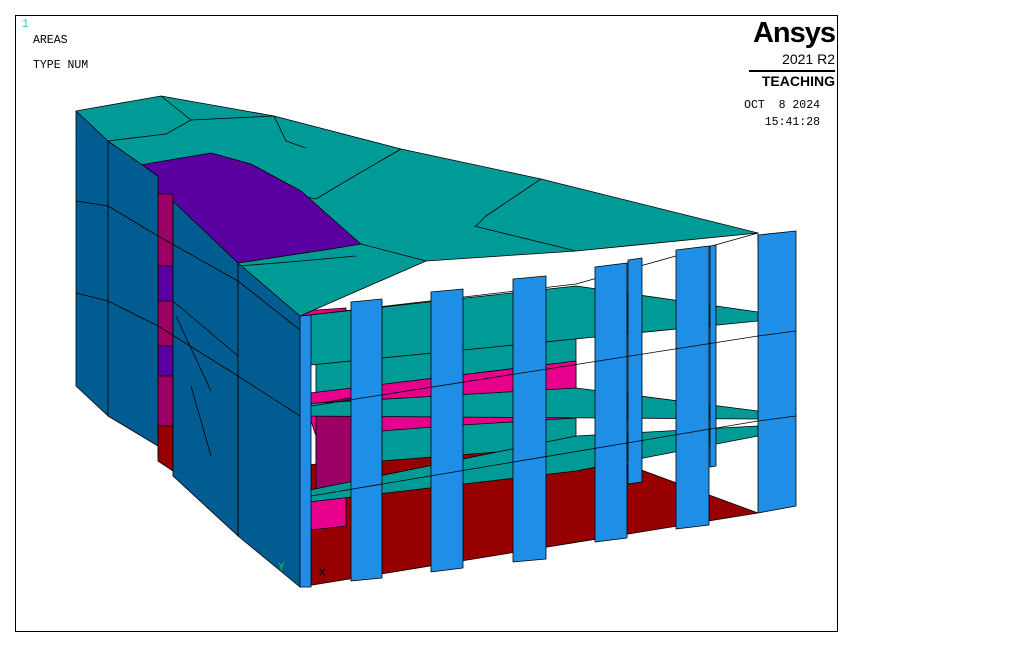 The width and height of the screenshot is (1012, 648). What do you see at coordinates (792, 71) in the screenshot?
I see `brand-divider` at bounding box center [792, 71].